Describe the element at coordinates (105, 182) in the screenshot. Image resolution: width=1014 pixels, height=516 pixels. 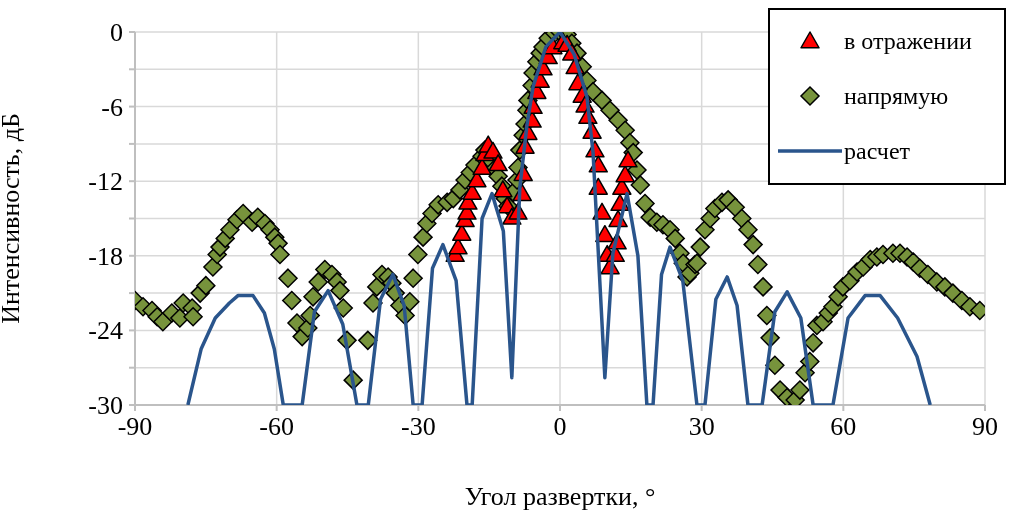
I see `y-tick-label: -12` at that location.